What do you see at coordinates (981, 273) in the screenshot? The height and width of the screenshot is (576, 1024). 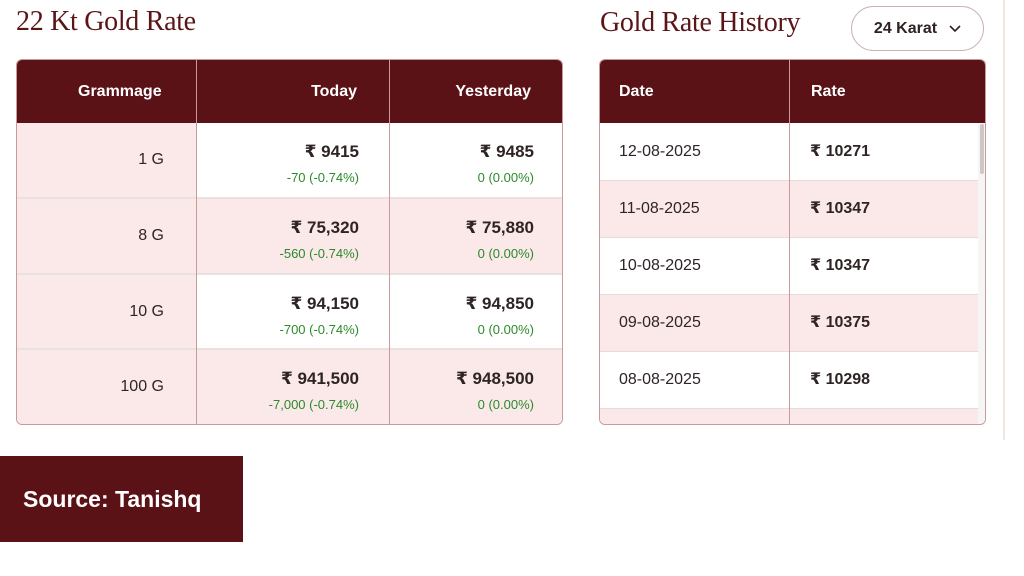 I see `scrollbar-track` at bounding box center [981, 273].